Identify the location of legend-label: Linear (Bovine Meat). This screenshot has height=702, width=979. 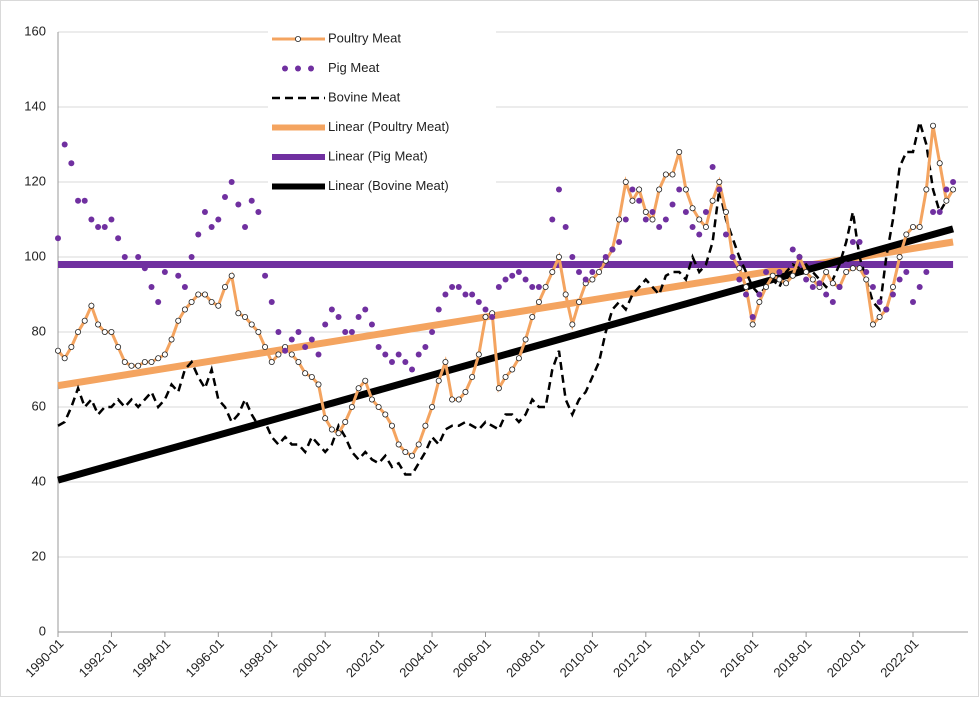
(388, 185).